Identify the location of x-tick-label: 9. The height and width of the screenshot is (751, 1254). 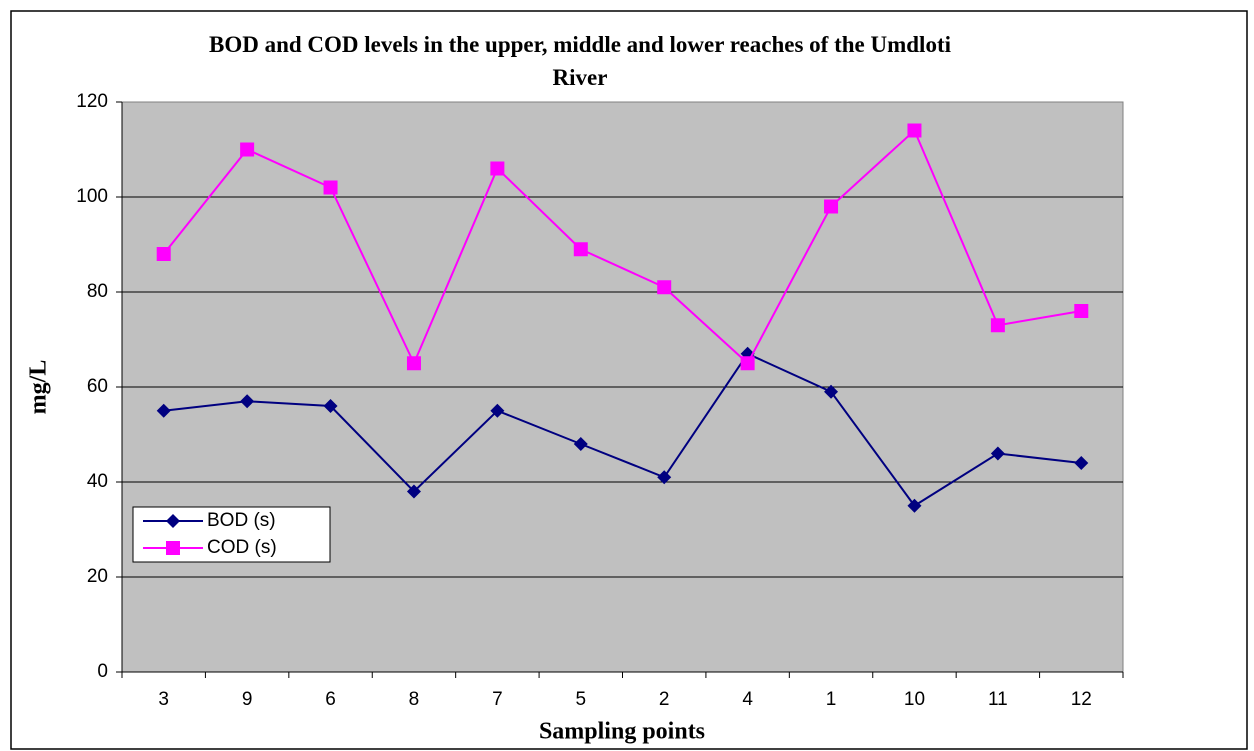
(247, 699).